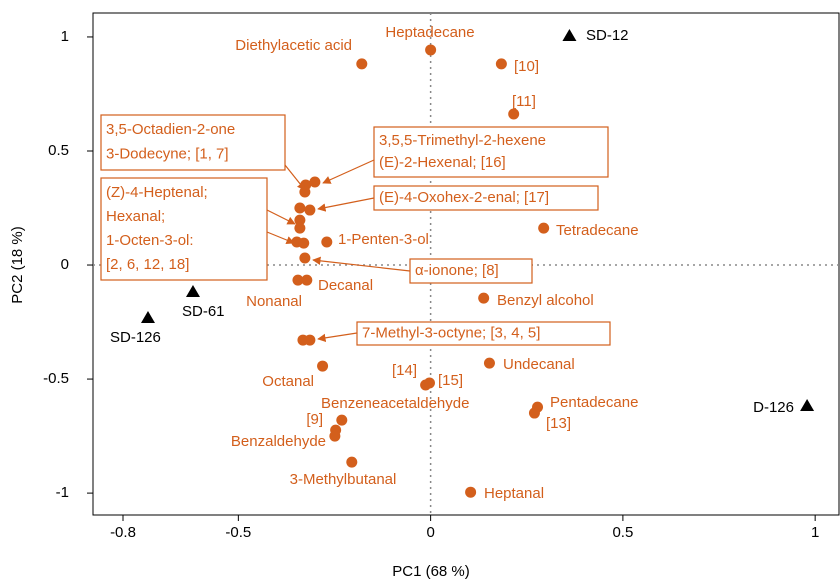 This screenshot has width=840, height=581. What do you see at coordinates (450, 380) in the screenshot?
I see `point-label: [15]` at bounding box center [450, 380].